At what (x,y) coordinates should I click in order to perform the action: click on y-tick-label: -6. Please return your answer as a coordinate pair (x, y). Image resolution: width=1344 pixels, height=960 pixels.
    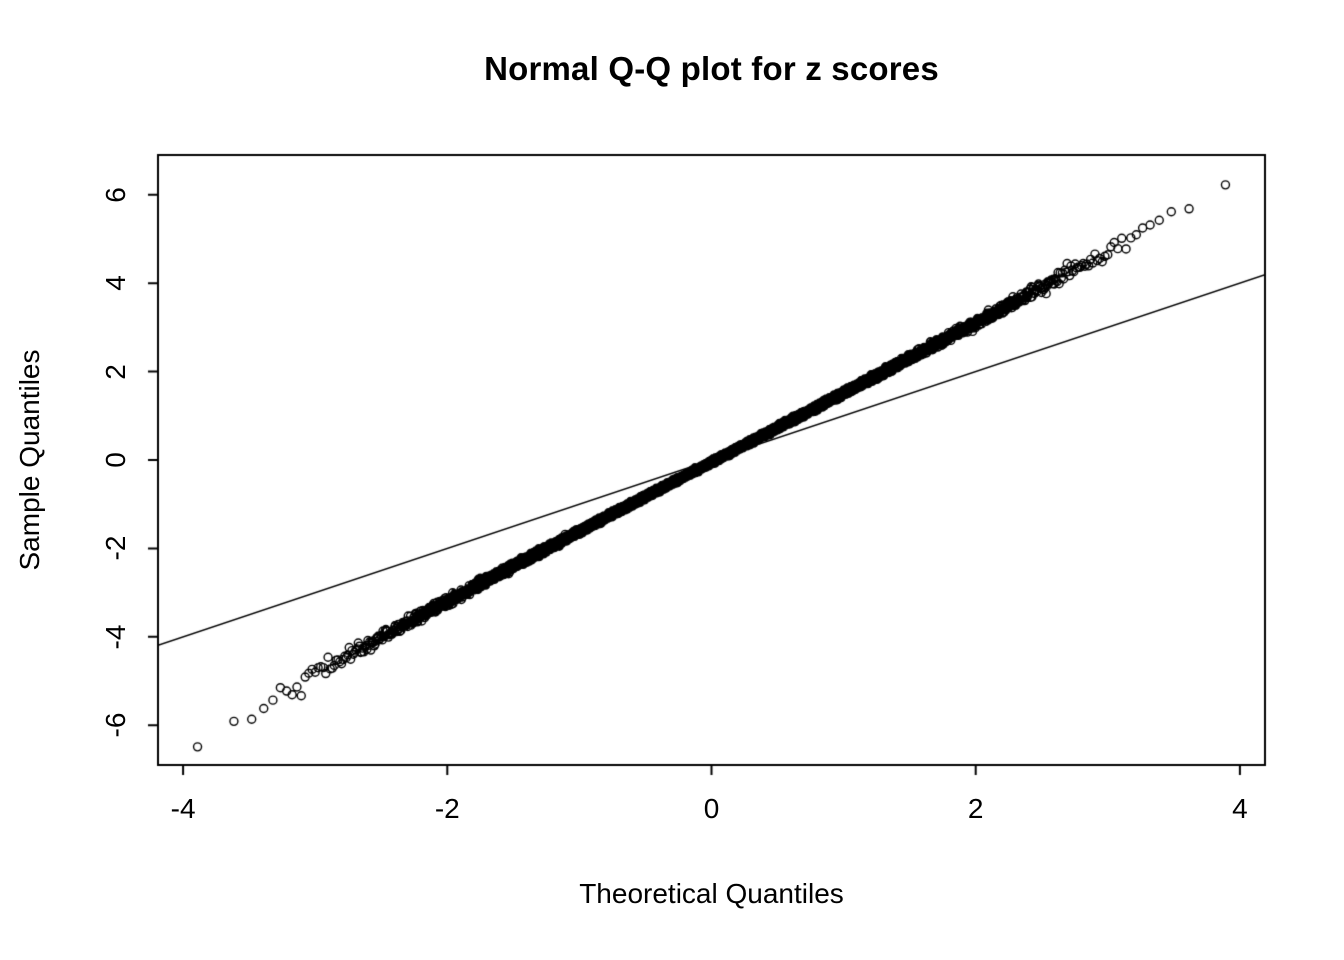
    Looking at the image, I should click on (115, 725).